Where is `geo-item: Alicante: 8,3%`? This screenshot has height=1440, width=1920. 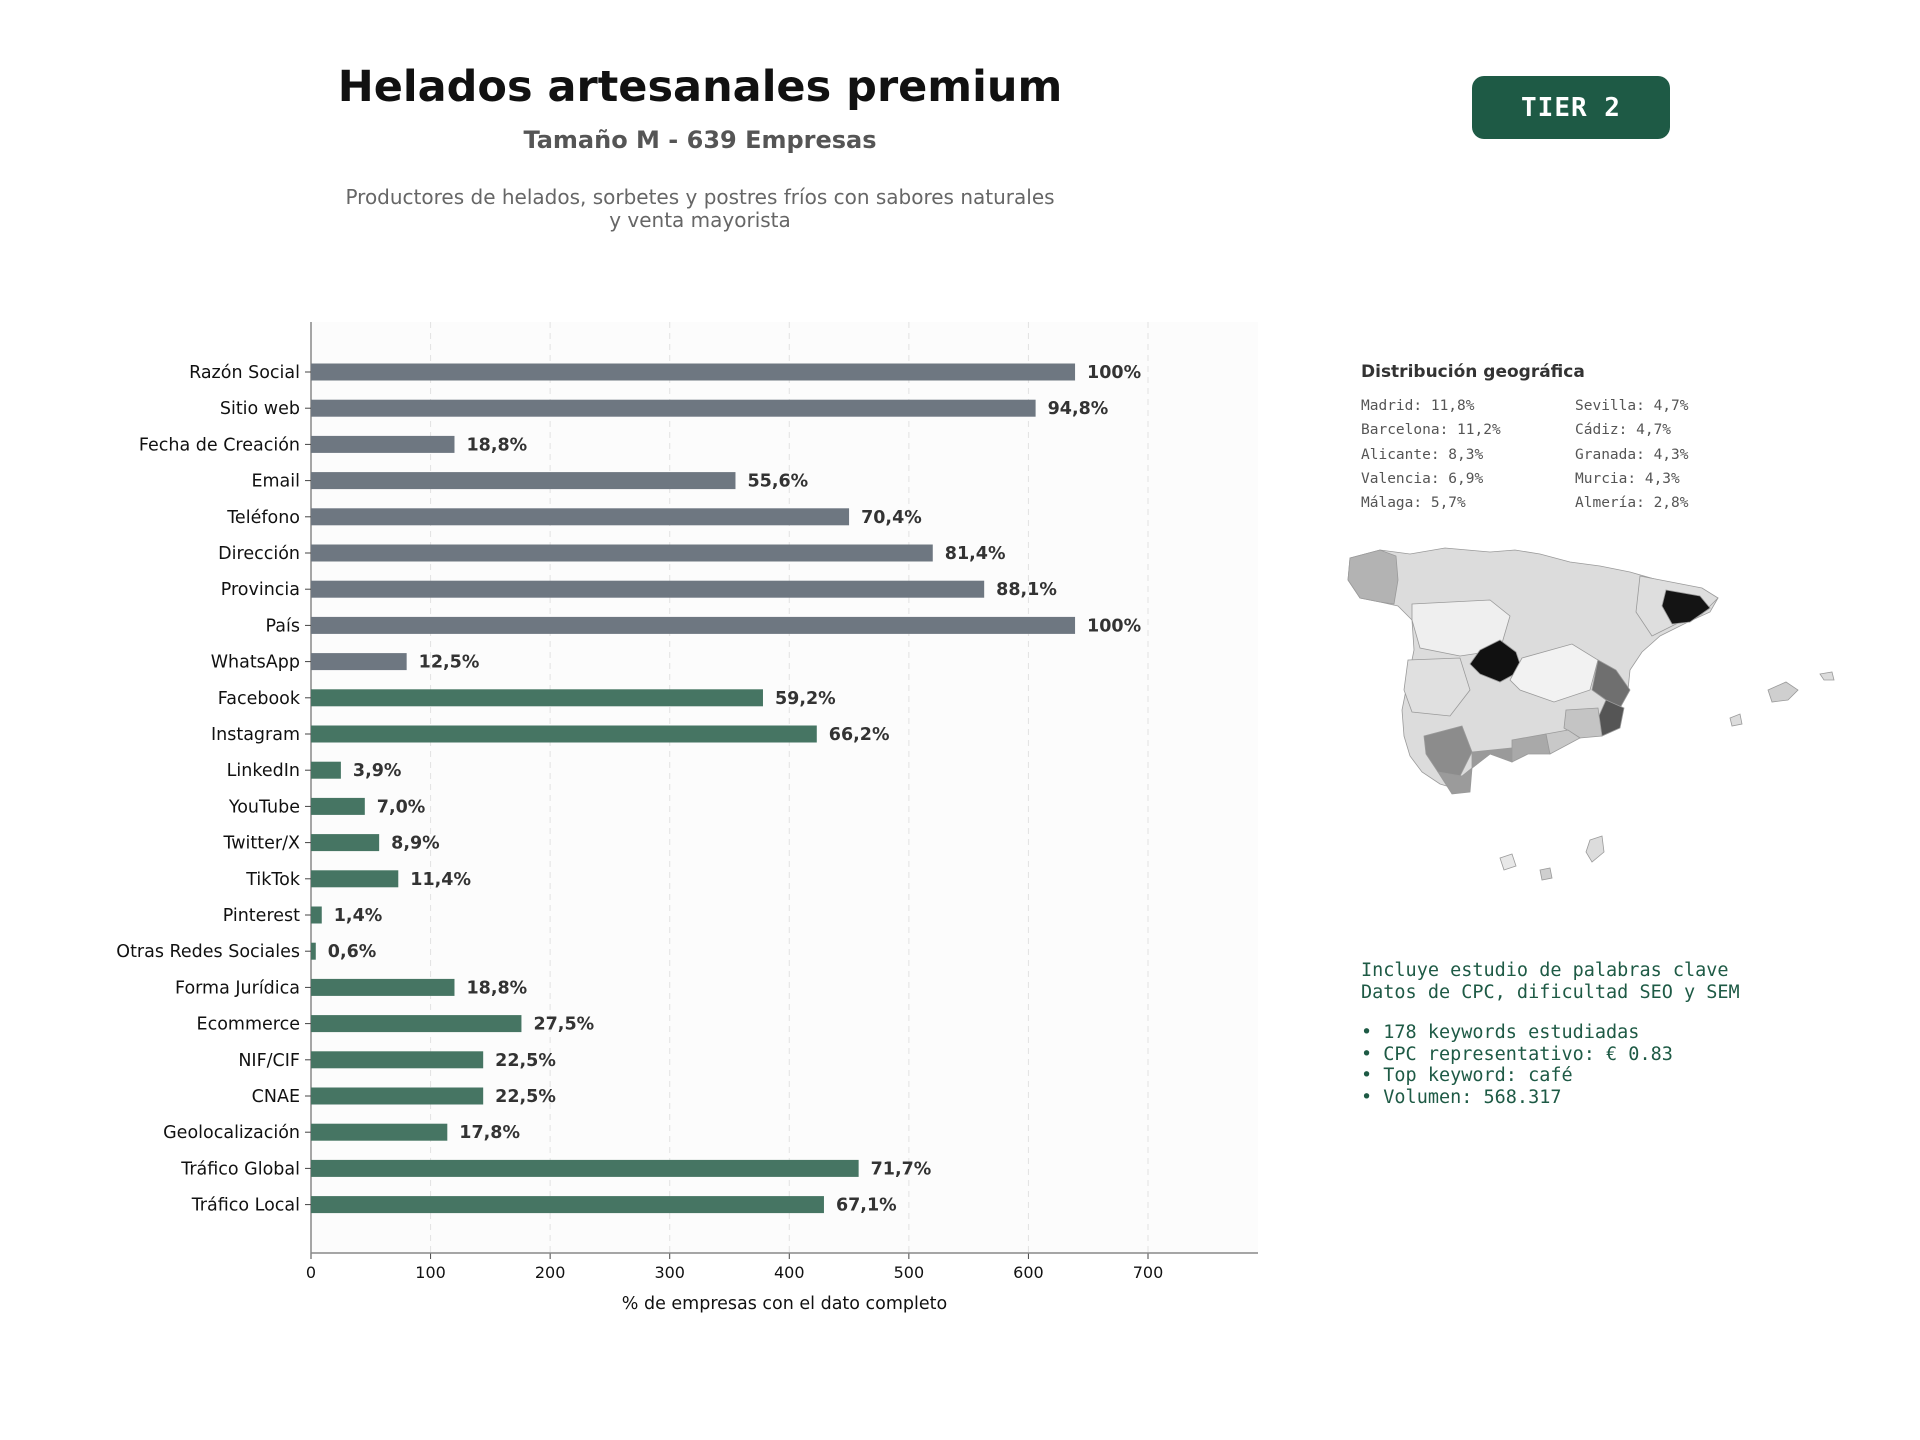 geo-item: Alicante: 8,3% is located at coordinates (1422, 454).